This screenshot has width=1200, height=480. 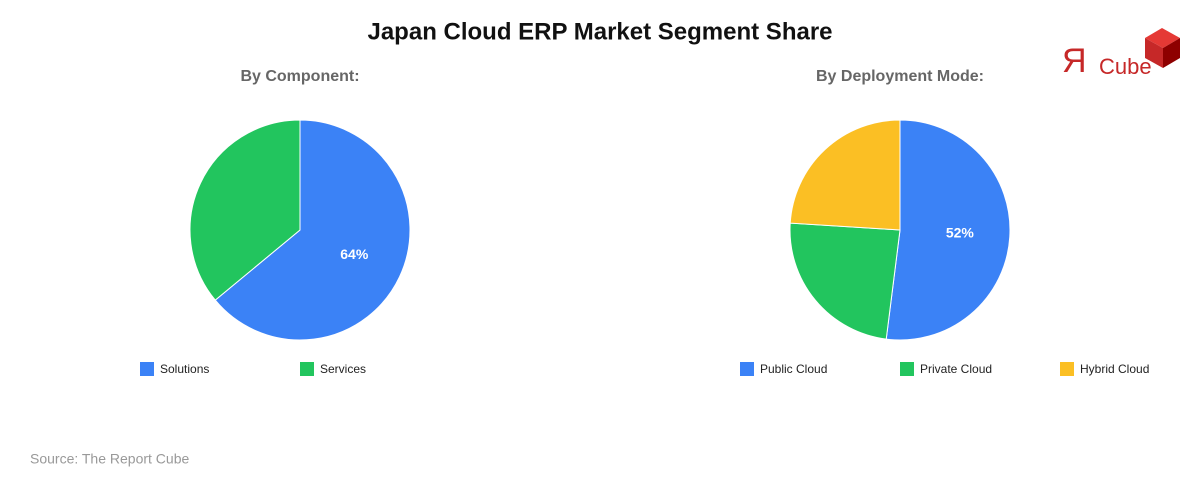 I want to click on legend-label: Hybrid Cloud, so click(x=1114, y=369).